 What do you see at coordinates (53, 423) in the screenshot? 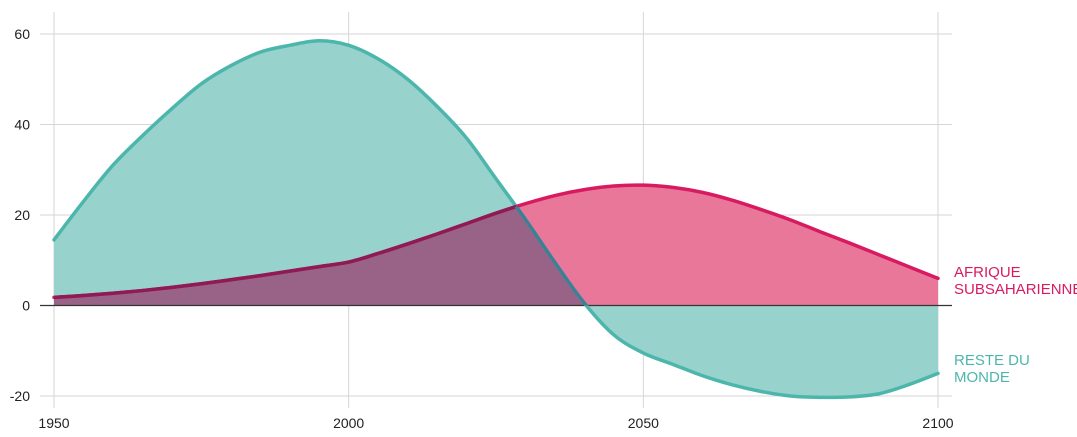
I see `x-tick-label: 1950` at bounding box center [53, 423].